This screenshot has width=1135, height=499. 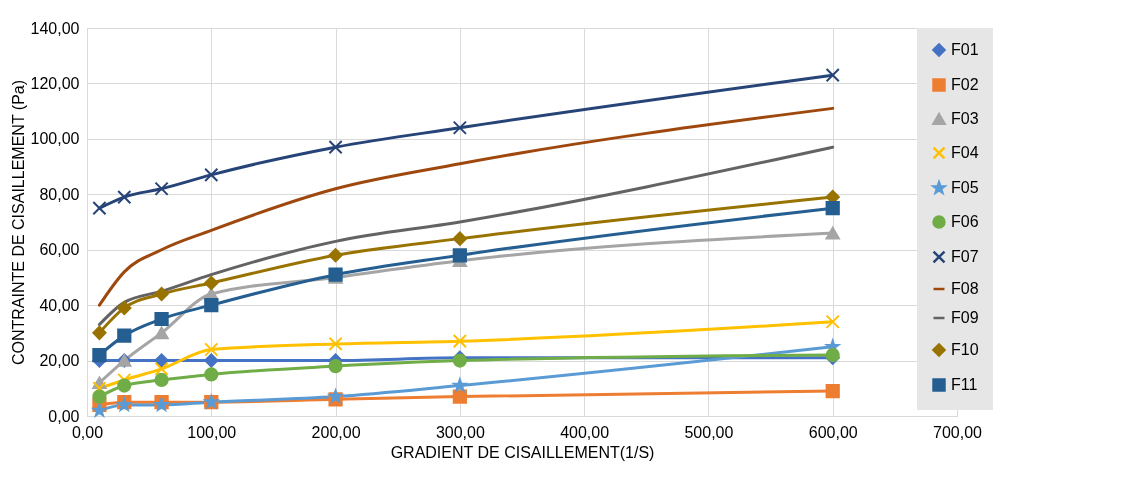 What do you see at coordinates (965, 84) in the screenshot?
I see `legend-label: F02` at bounding box center [965, 84].